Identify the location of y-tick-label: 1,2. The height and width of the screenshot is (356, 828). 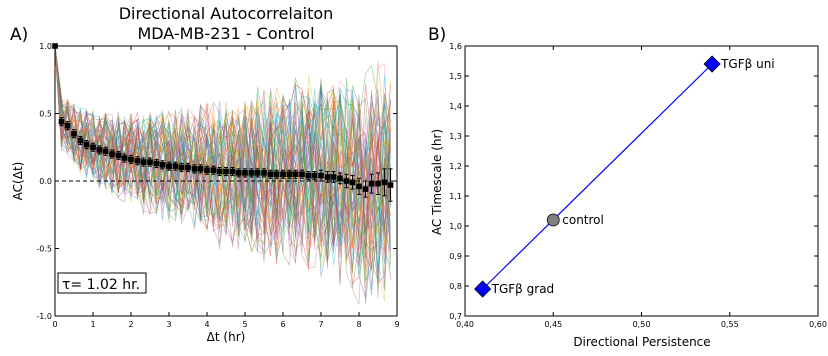
(455, 166).